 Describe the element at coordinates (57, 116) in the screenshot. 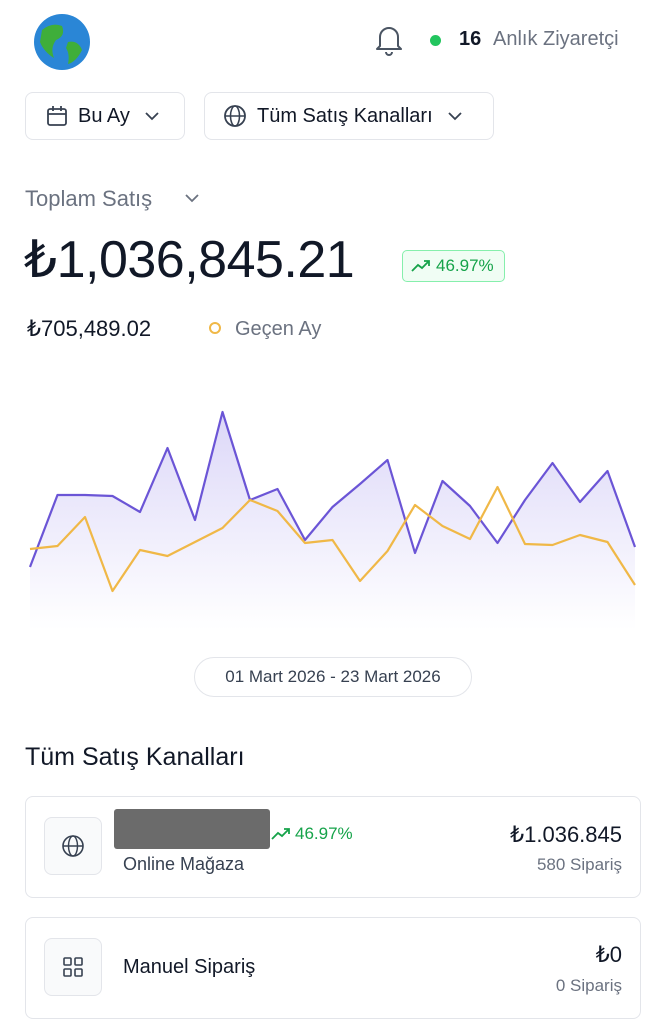

I see `calendar-icon` at that location.